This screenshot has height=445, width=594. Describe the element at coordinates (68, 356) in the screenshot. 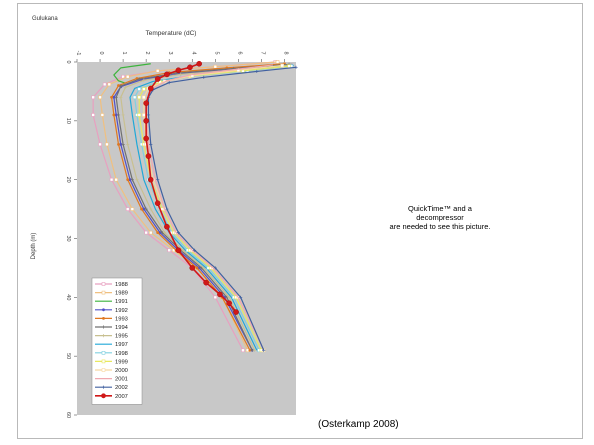

I see `y-tick-label: 50` at that location.